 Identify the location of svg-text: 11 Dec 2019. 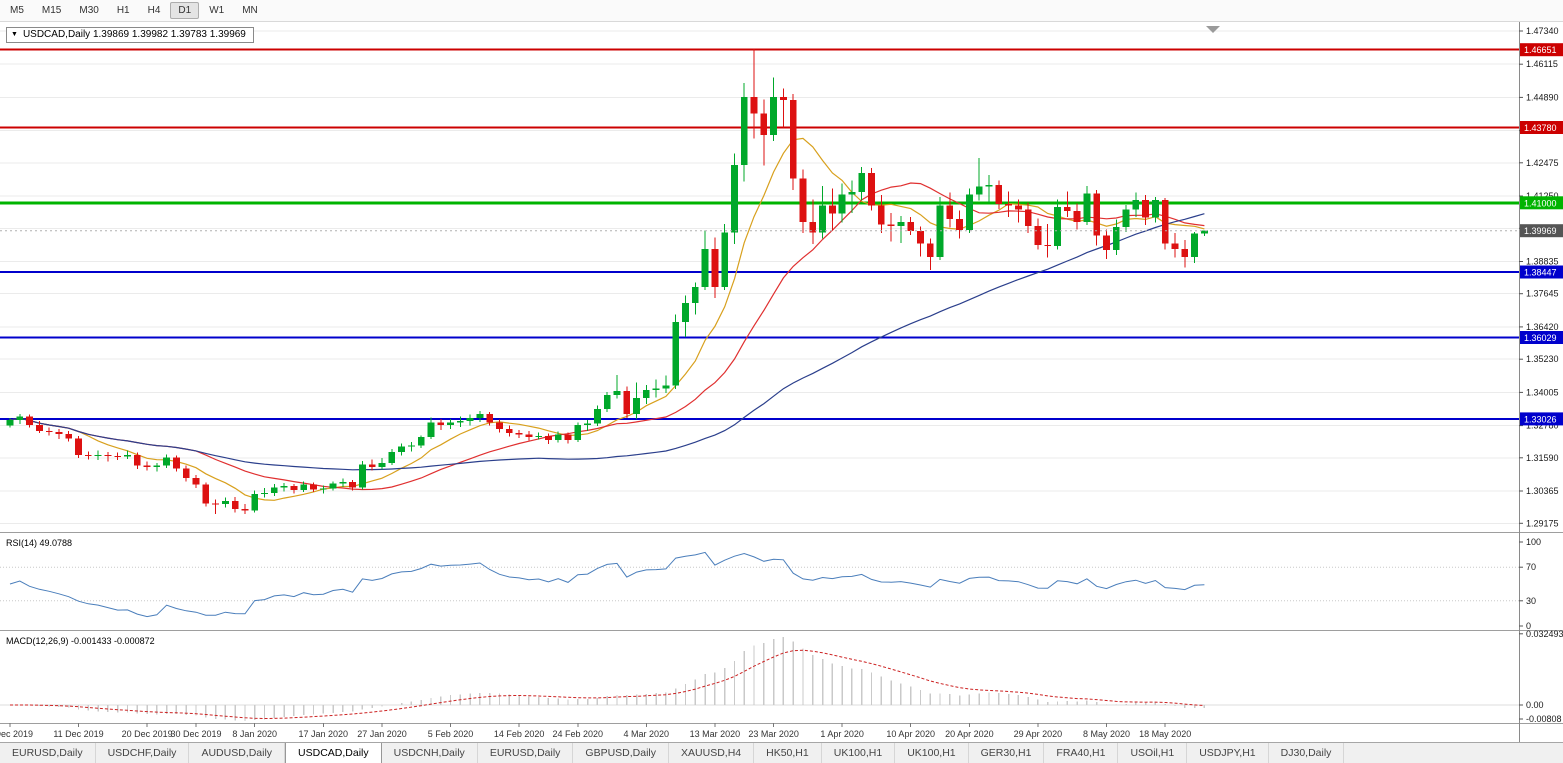
(78, 734).